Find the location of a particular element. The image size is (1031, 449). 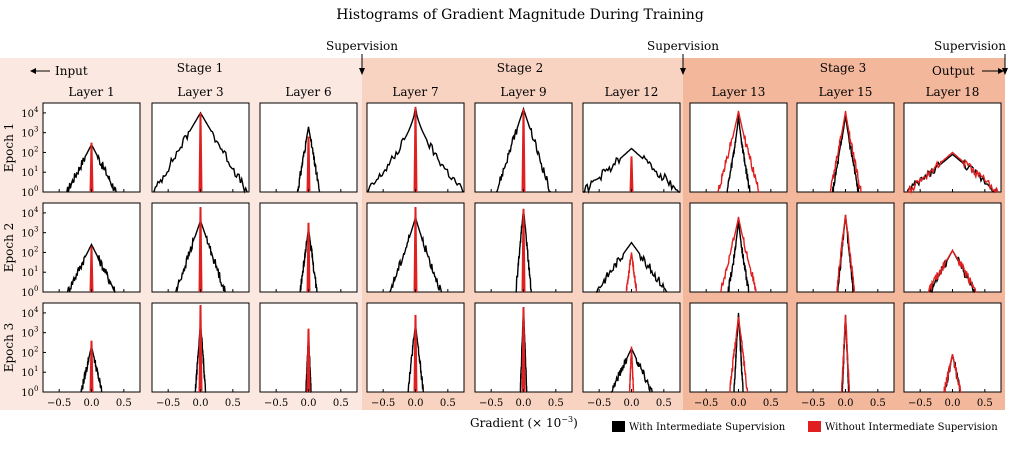

x-axis-label-text: Gradient (× 10 is located at coordinates (515, 423).